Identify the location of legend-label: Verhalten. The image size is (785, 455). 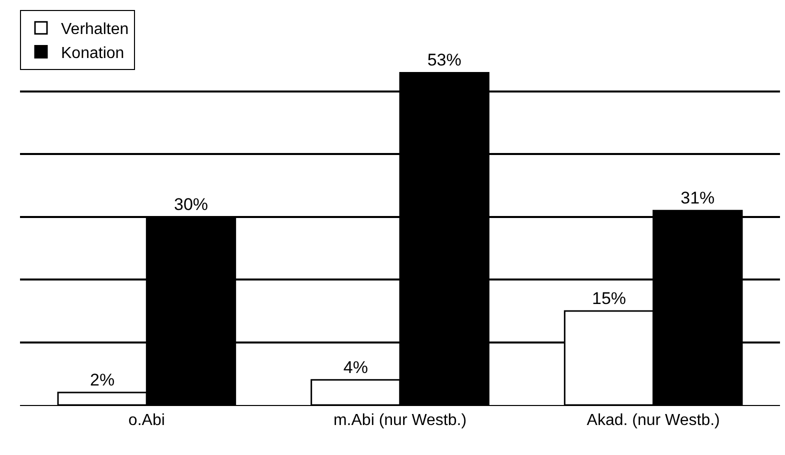
(95, 29).